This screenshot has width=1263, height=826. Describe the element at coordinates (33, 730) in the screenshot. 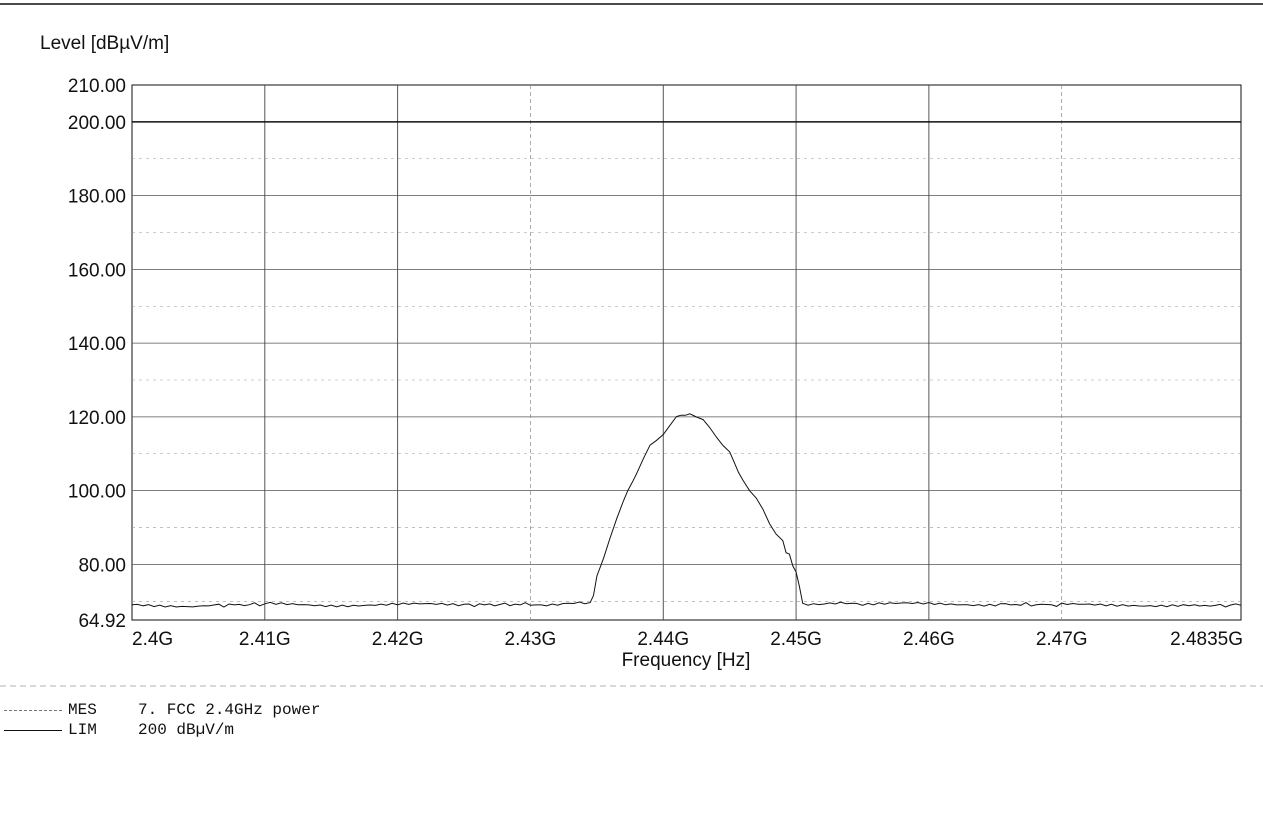

I see `legend-swatch-solid` at that location.